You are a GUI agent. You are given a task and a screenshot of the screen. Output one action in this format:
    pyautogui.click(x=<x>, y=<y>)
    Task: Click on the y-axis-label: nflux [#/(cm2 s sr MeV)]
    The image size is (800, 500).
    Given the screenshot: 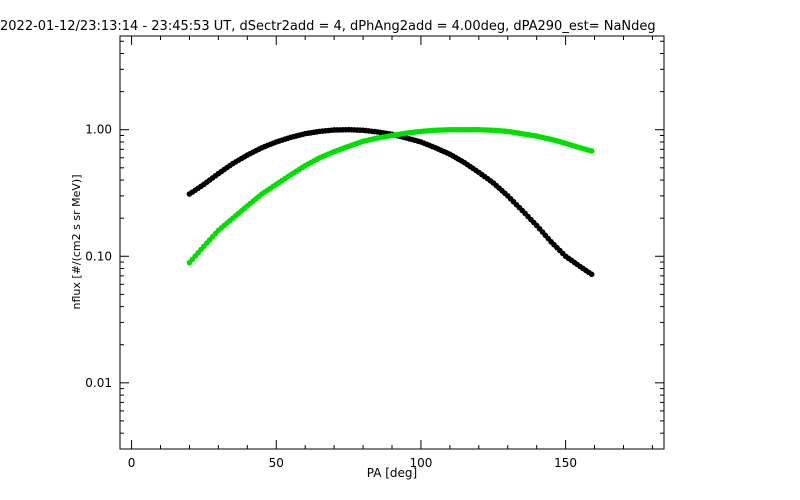 What is the action you would take?
    pyautogui.click(x=76, y=242)
    